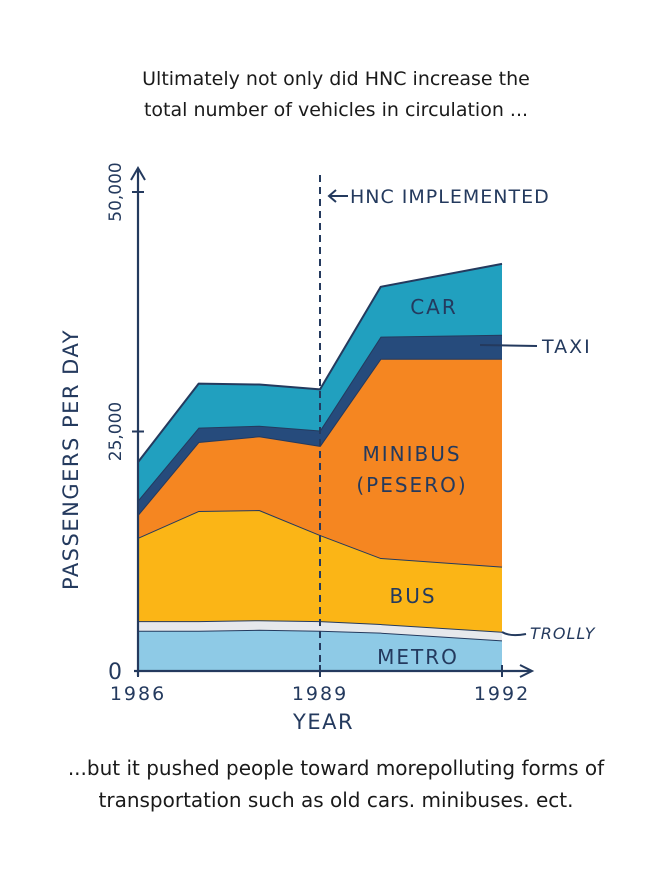 The width and height of the screenshot is (672, 870). I want to click on label-metro: METRO, so click(418, 657).